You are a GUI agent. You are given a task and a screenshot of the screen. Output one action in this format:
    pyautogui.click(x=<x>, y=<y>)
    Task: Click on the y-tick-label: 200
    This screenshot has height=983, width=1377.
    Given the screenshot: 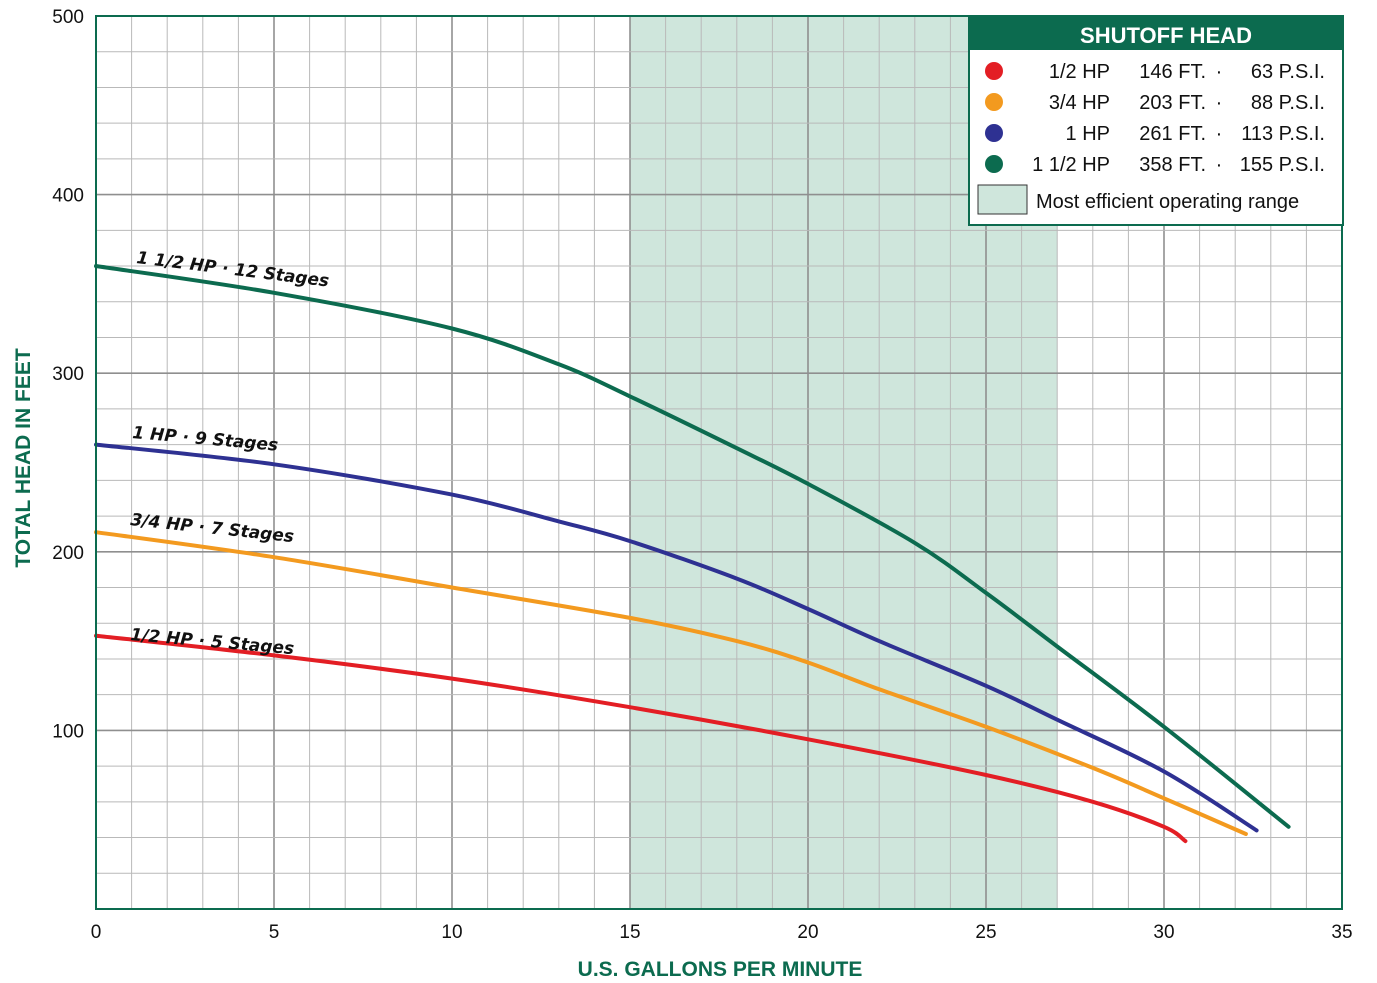 What is the action you would take?
    pyautogui.click(x=68, y=553)
    